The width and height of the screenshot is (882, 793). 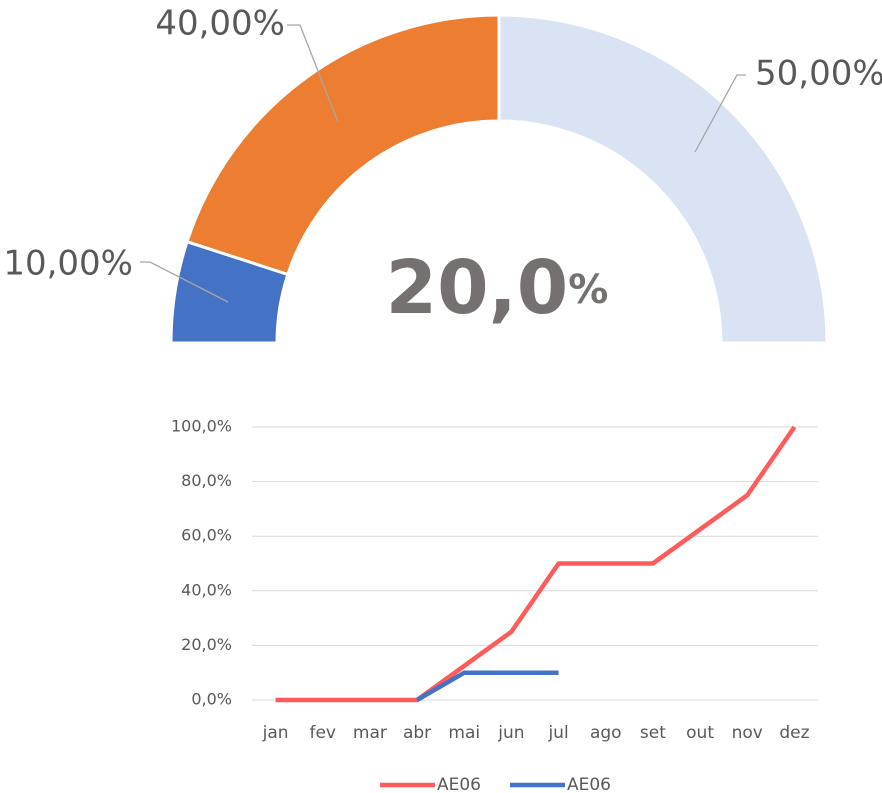 I want to click on x-tick-label: mar, so click(x=370, y=733).